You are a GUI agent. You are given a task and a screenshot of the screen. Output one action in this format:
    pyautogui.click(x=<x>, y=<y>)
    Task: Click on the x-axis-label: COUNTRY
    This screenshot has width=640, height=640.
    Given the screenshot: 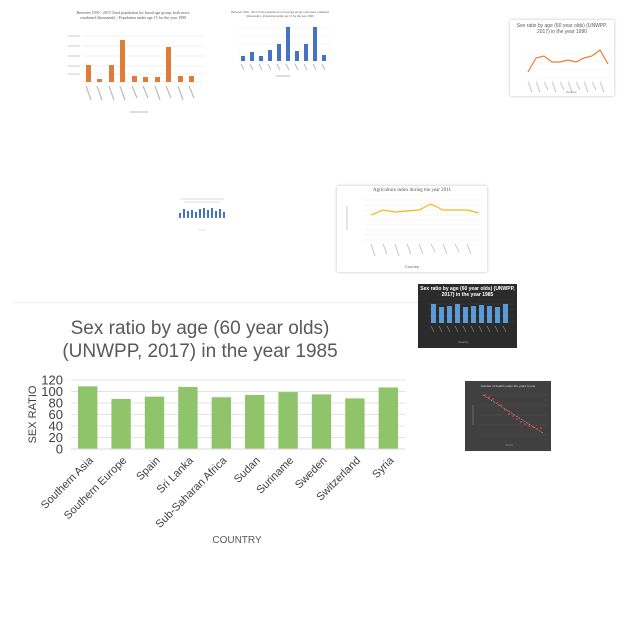 What is the action you would take?
    pyautogui.click(x=237, y=540)
    